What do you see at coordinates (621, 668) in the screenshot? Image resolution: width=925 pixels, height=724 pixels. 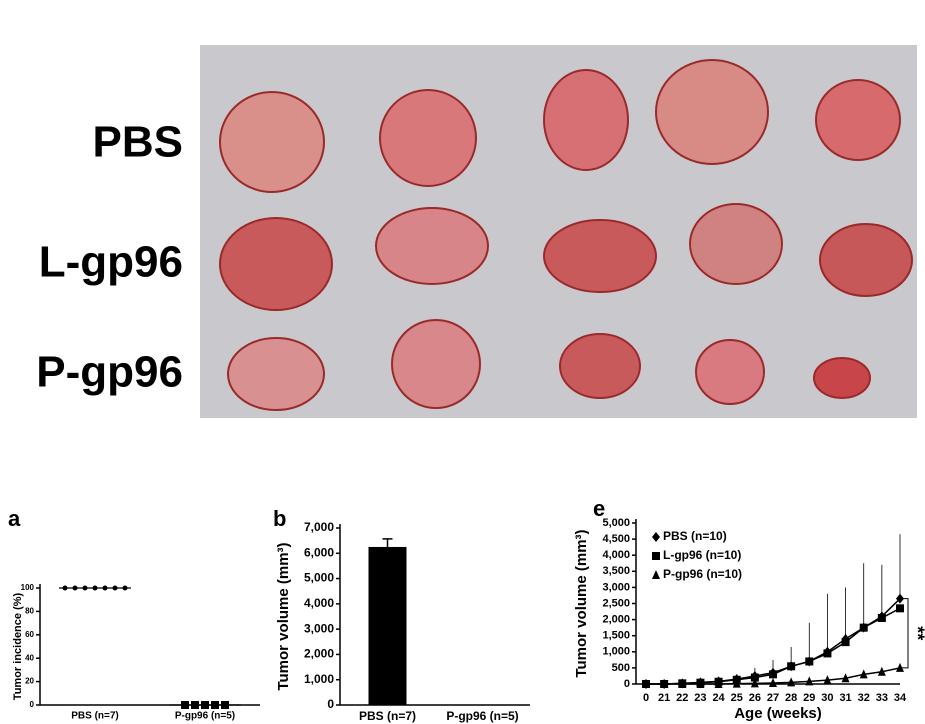 I see `y-tick-label: 500` at bounding box center [621, 668].